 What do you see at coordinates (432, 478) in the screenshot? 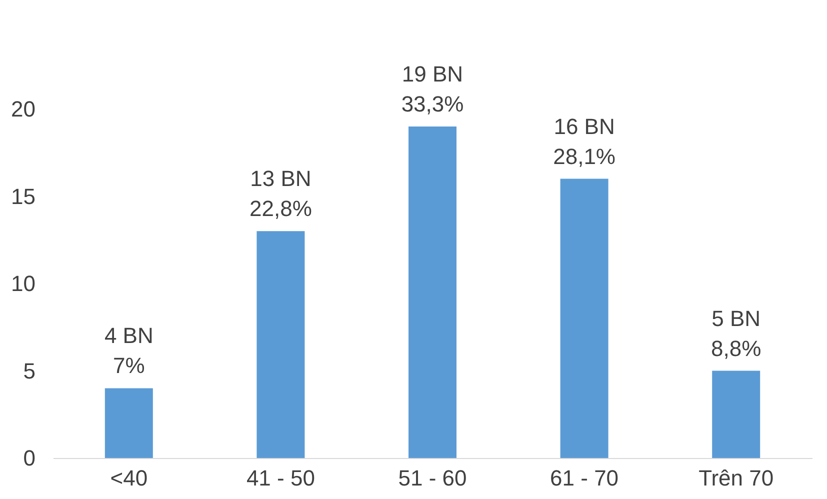
I see `x-tick-label: 51 - 60` at bounding box center [432, 478].